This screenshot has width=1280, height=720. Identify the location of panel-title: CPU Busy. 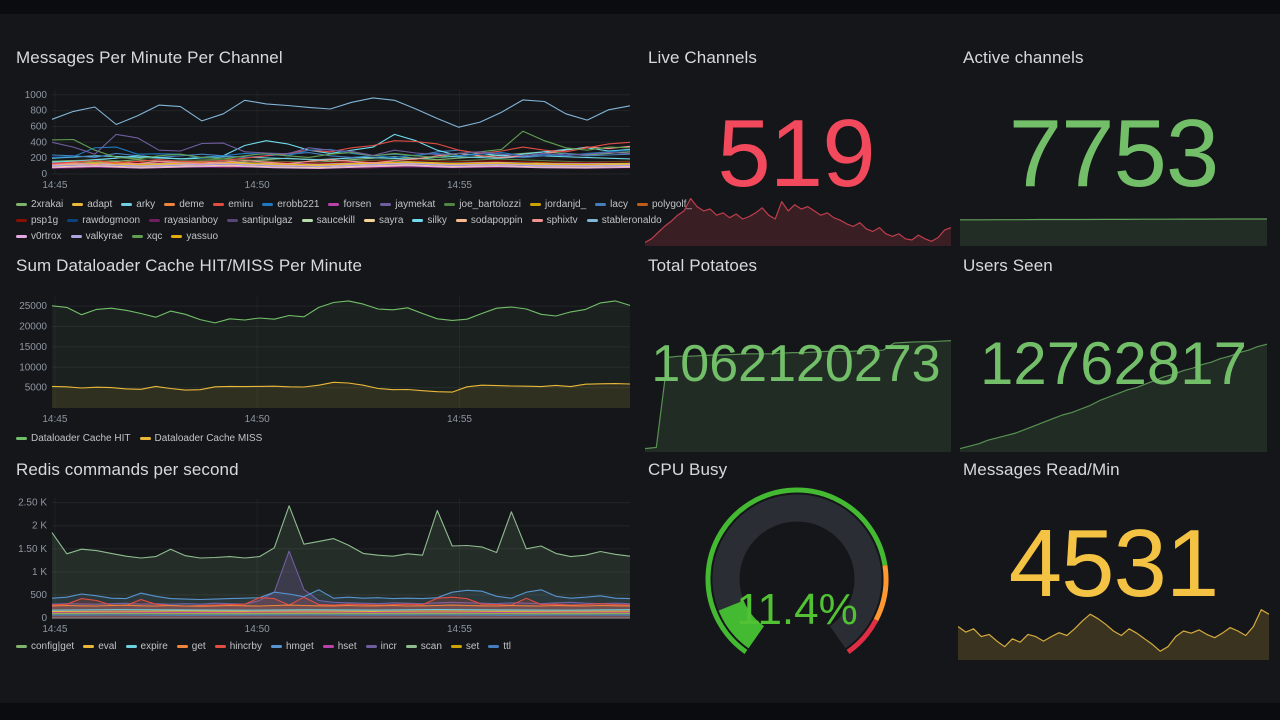
(688, 469).